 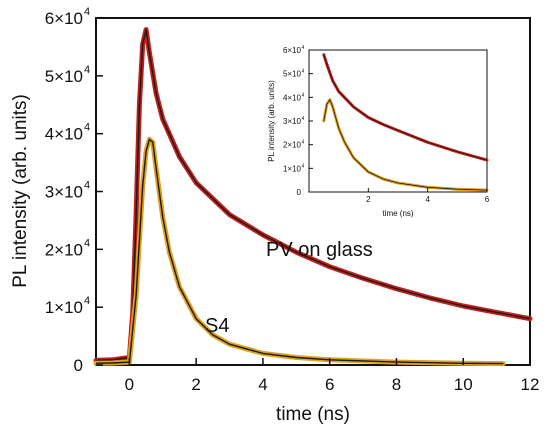 I want to click on x-tick-label: 8, so click(x=396, y=384).